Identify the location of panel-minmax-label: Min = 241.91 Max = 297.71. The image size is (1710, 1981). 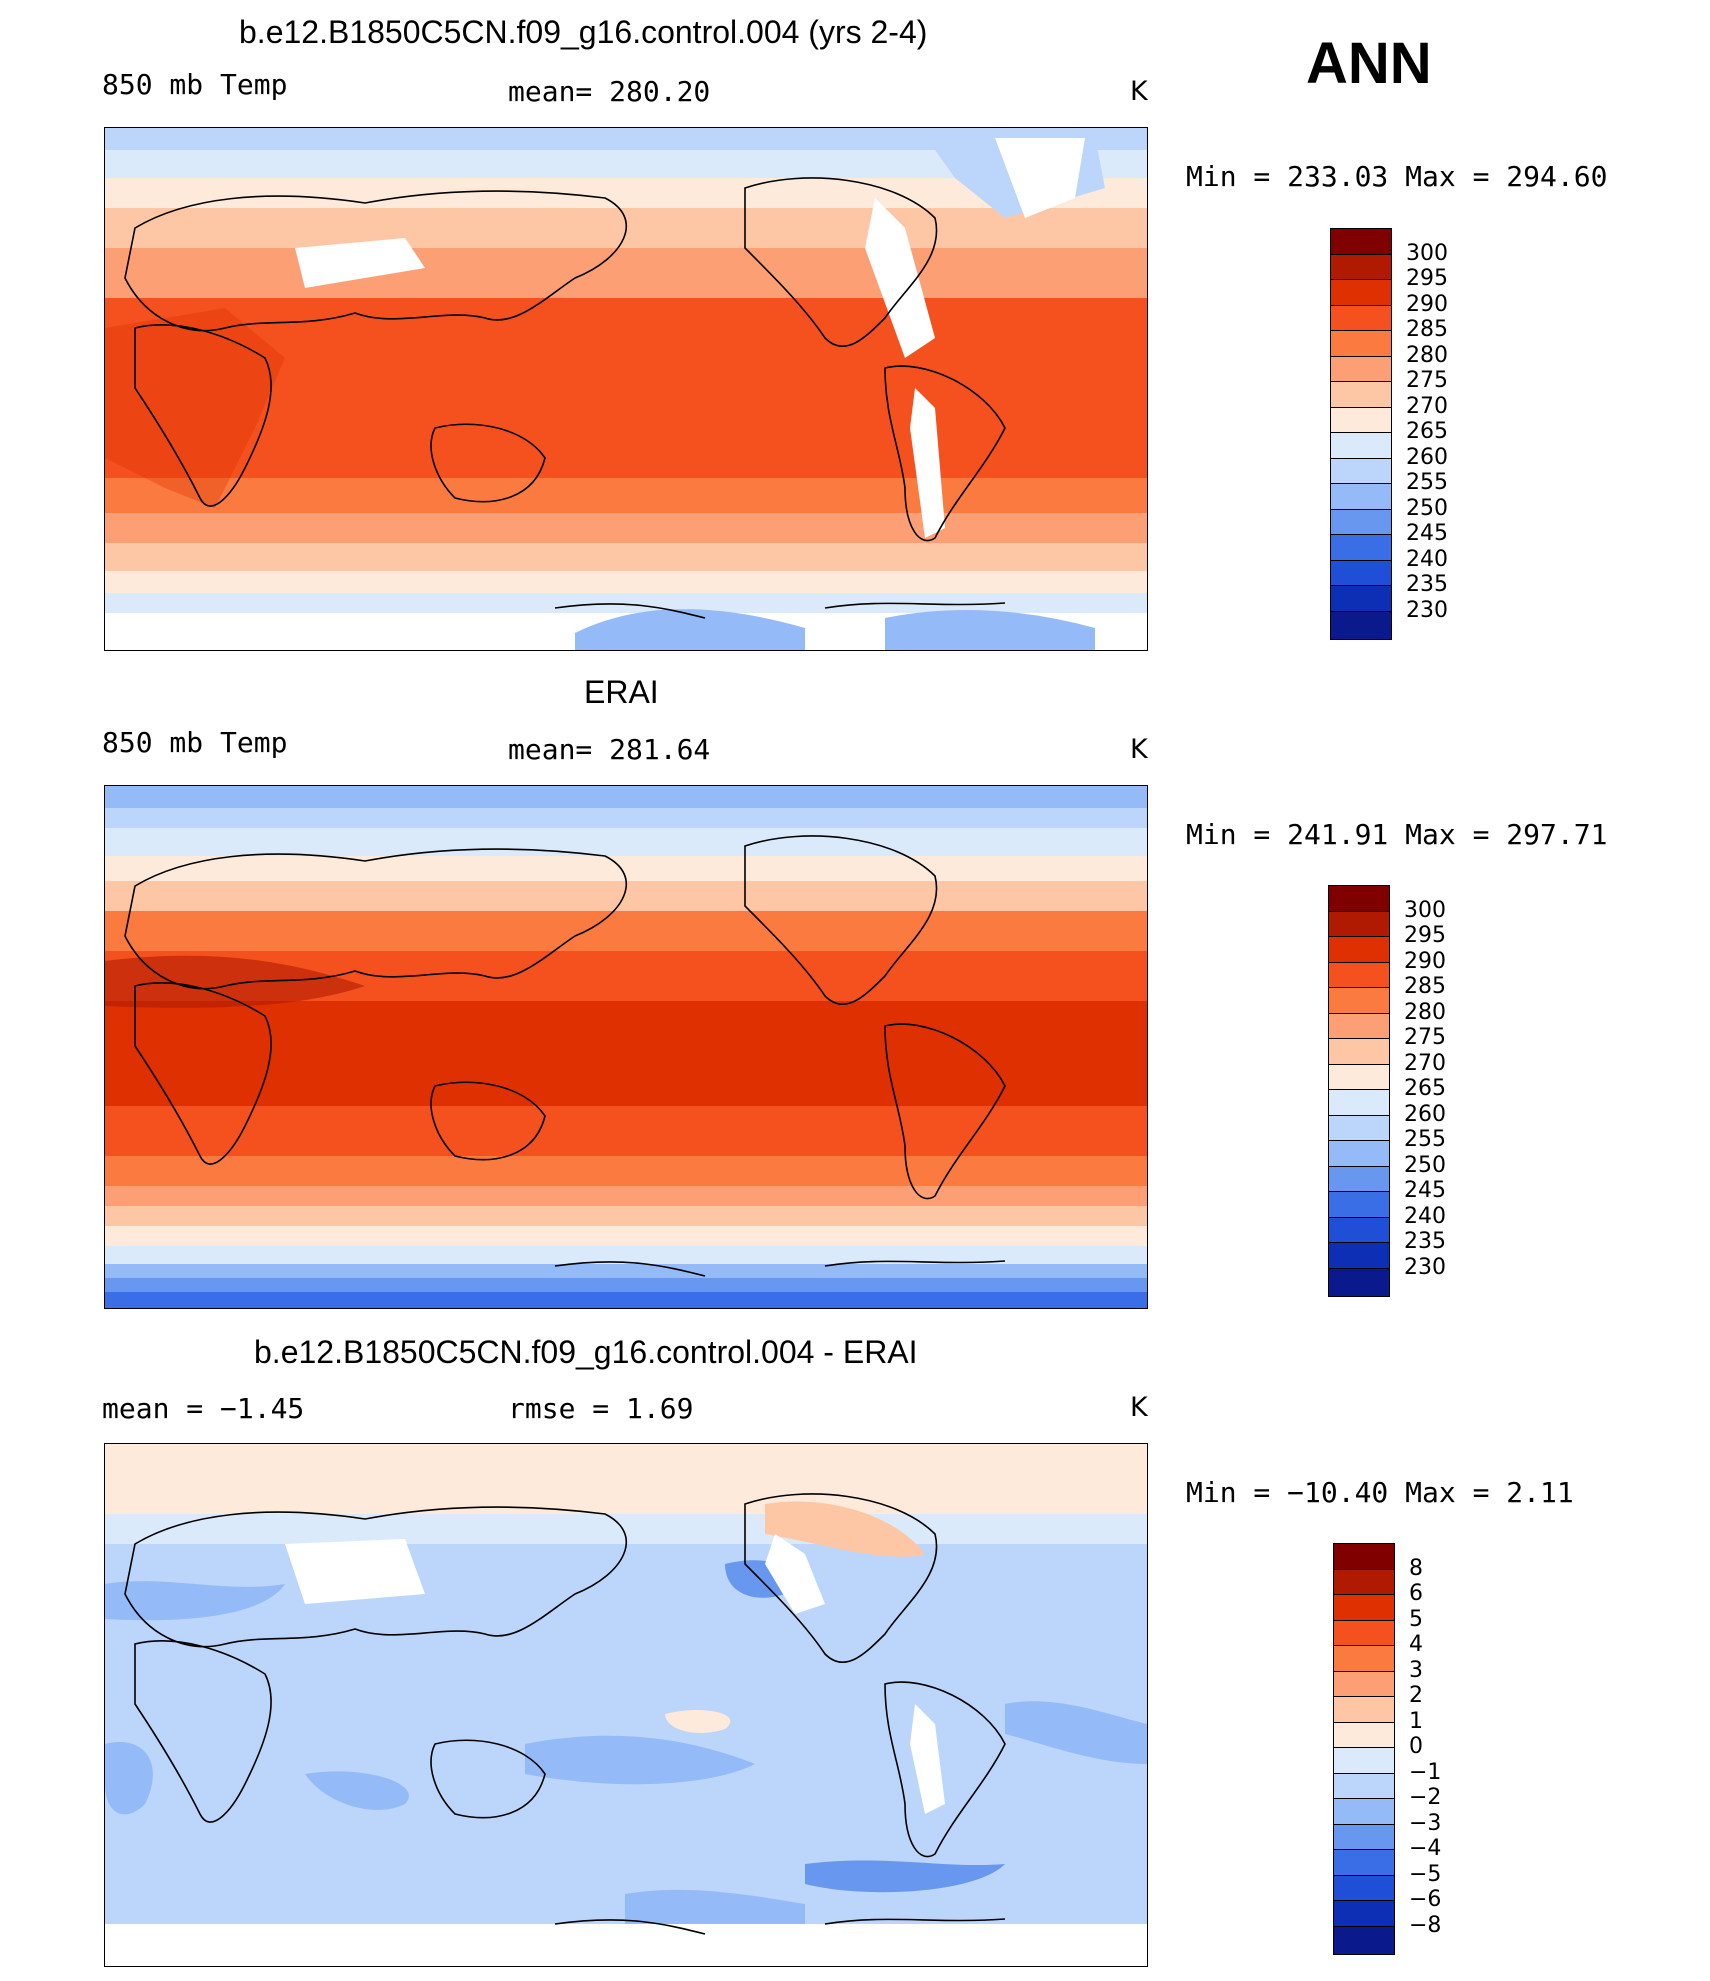
(1397, 834).